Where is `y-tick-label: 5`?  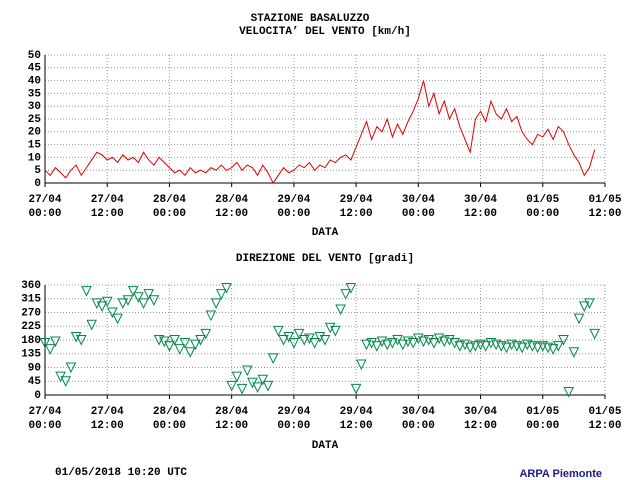
y-tick-label: 5 is located at coordinates (37, 171).